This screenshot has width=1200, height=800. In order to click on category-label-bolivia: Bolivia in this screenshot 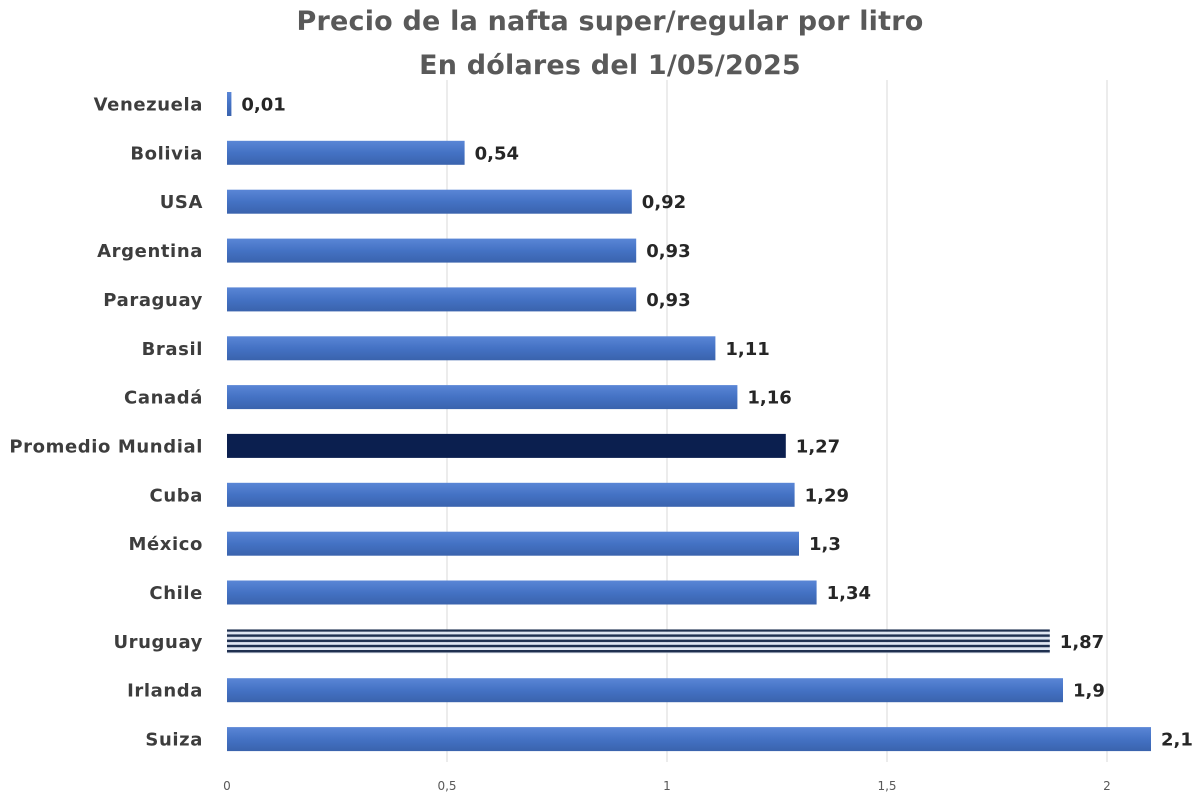, I will do `click(166, 153)`.